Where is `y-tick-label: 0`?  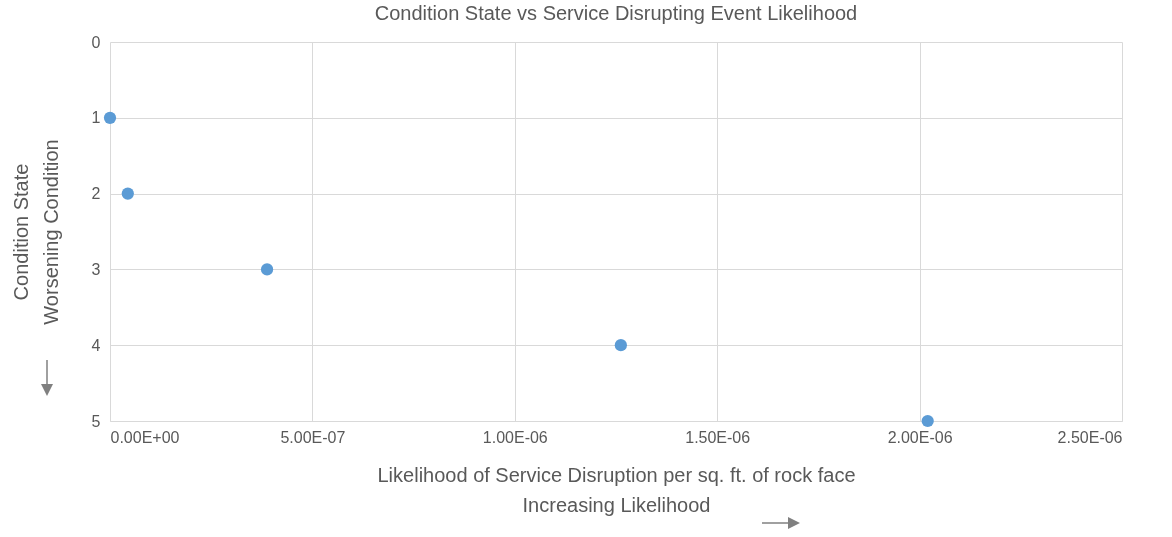 y-tick-label: 0 is located at coordinates (96, 42).